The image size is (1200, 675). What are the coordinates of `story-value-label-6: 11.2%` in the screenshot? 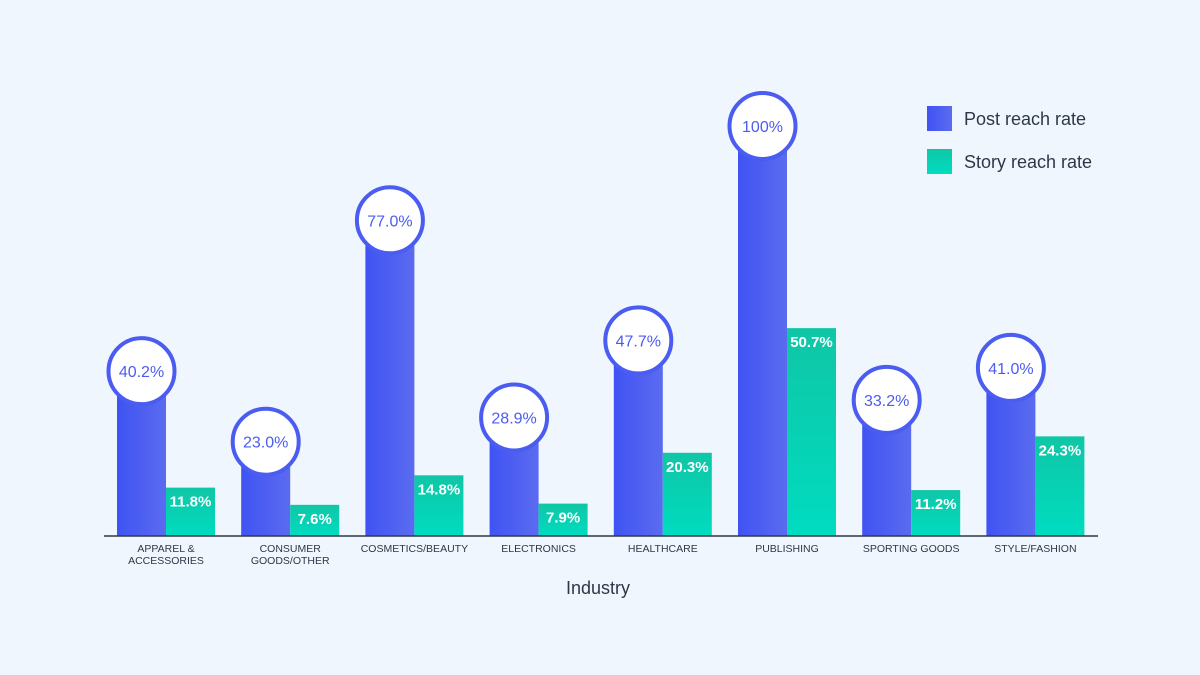 It's located at (936, 504).